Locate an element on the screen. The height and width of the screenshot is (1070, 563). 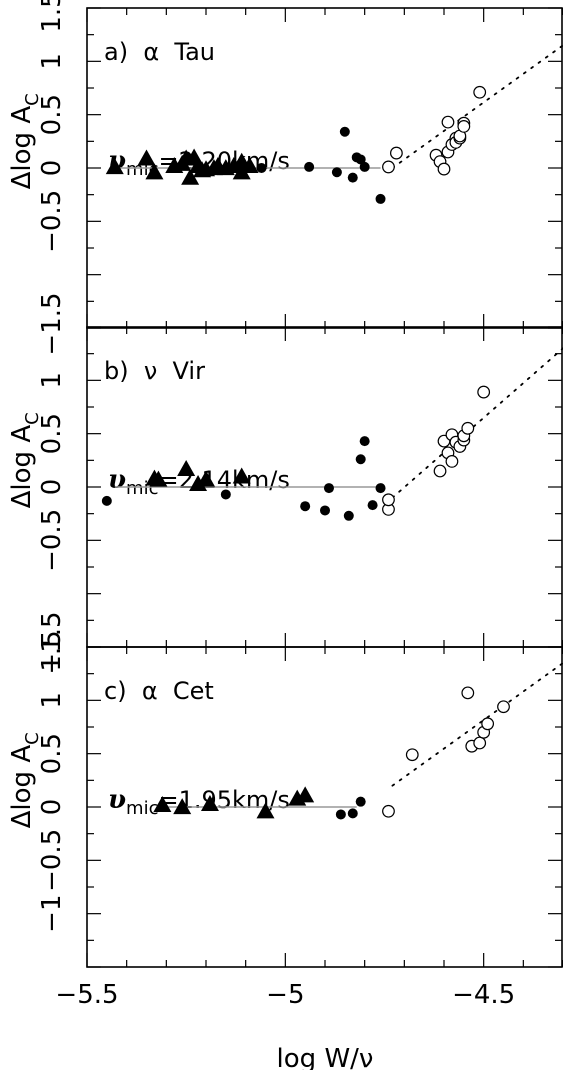
x-tick-label: −4.5 is located at coordinates (483, 995).